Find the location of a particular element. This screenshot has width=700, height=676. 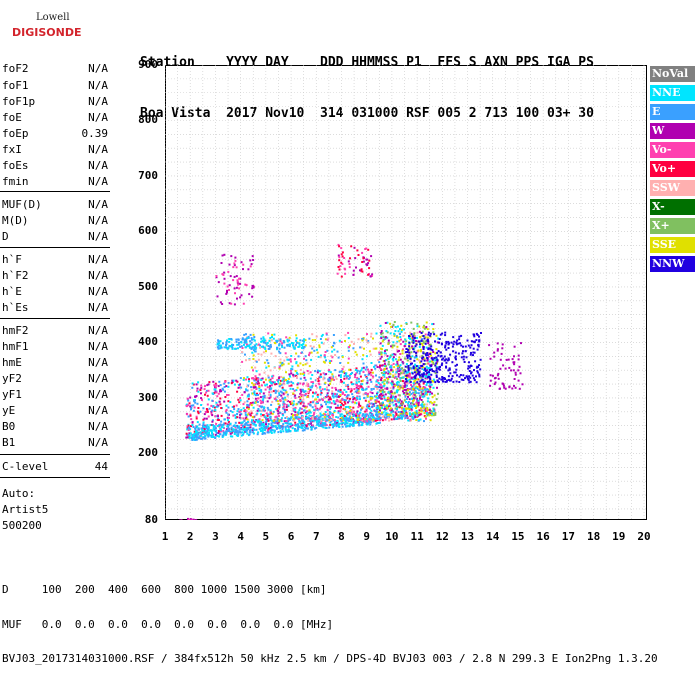

param-value: N/A is located at coordinates (98, 379).